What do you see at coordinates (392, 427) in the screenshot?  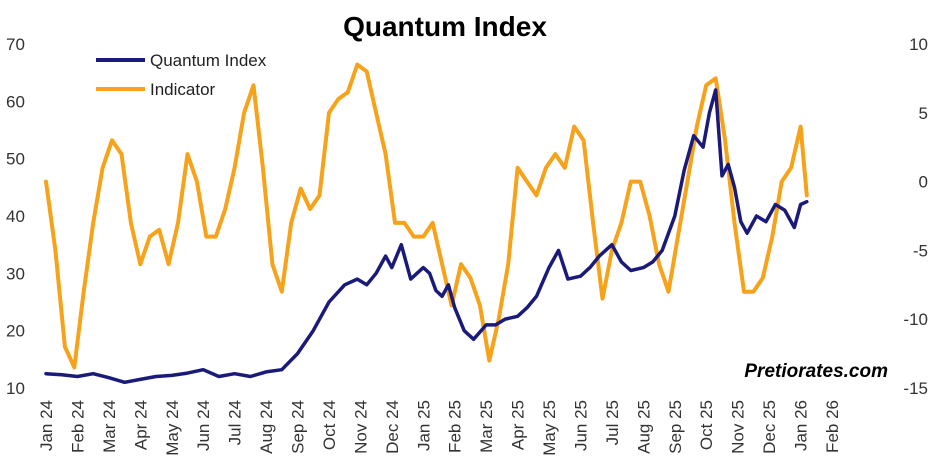 I see `x-tick-label: Dec 24` at bounding box center [392, 427].